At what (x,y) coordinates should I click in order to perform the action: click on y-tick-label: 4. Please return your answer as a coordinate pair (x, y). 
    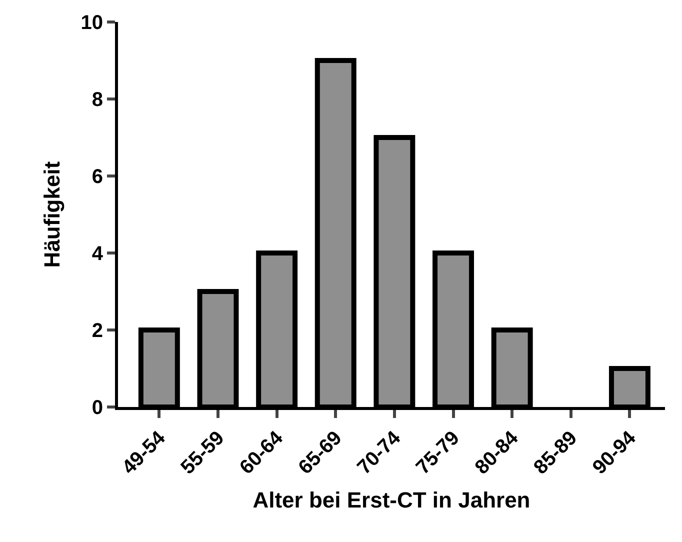
    Looking at the image, I should click on (98, 254).